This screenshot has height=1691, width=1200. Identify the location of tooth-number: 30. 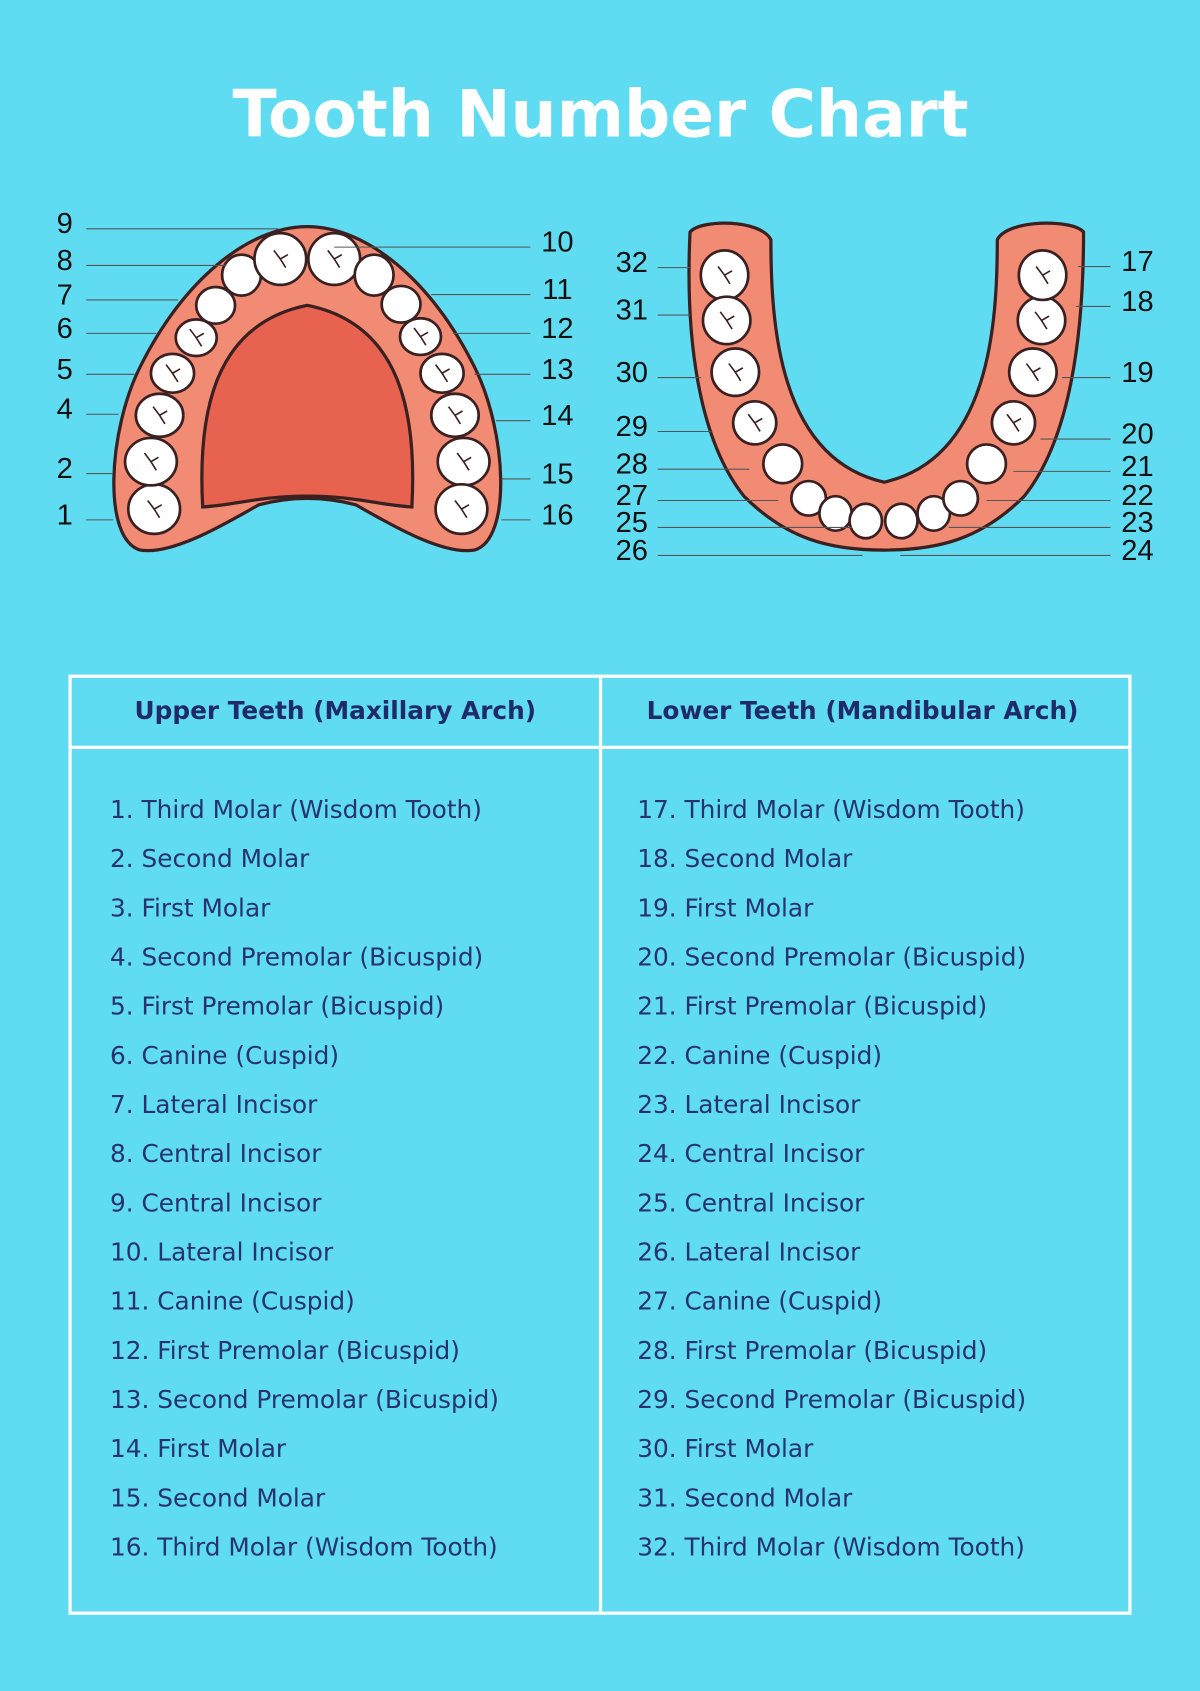
(632, 373).